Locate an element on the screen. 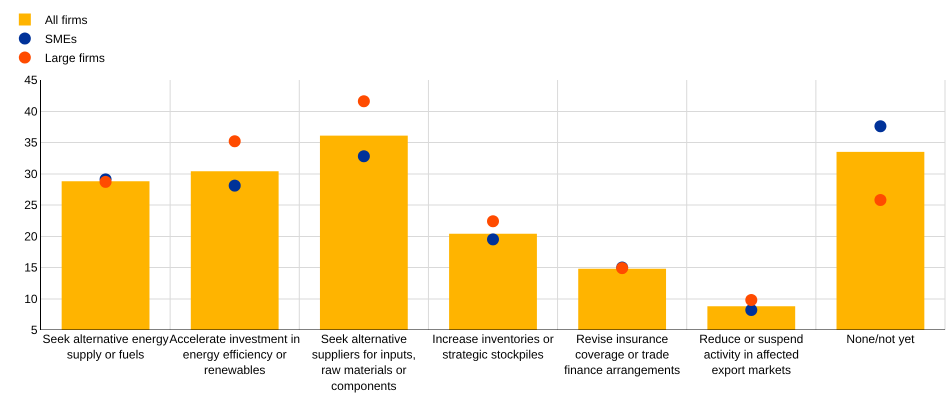  y-tick-label: 25 is located at coordinates (31, 205).